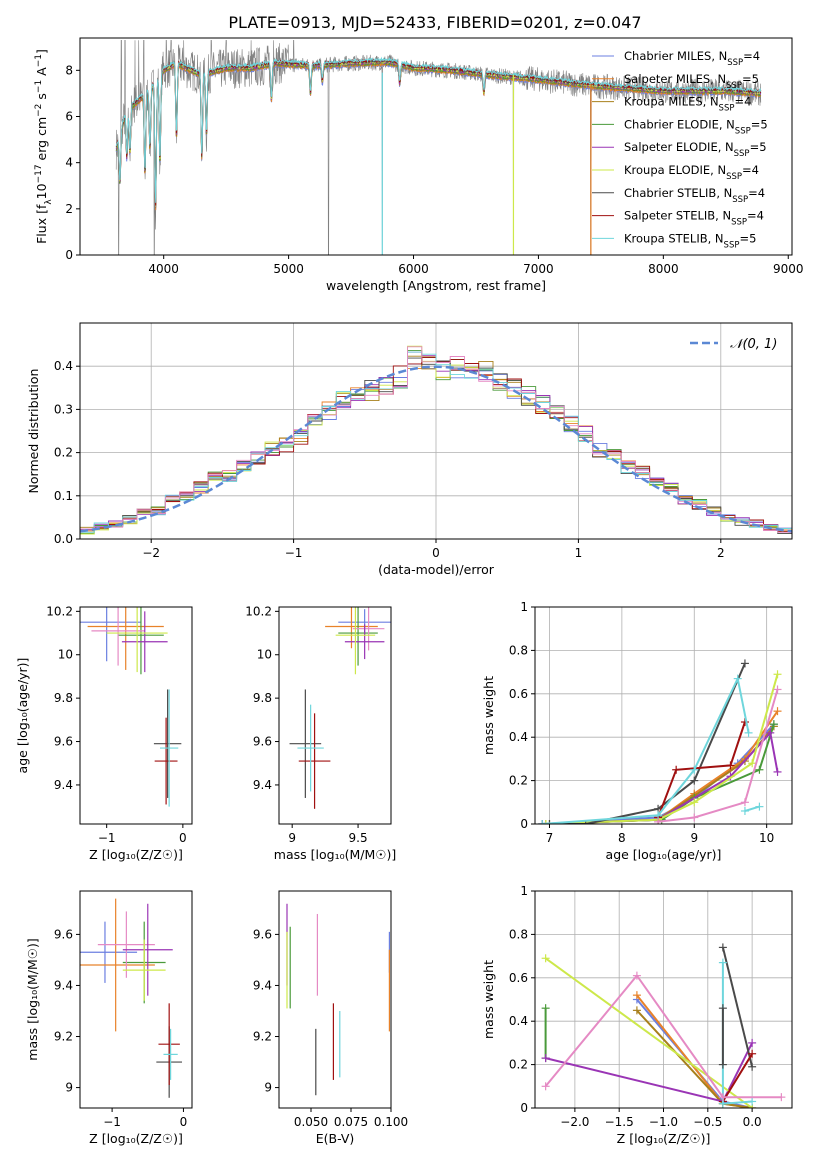  Describe the element at coordinates (32, 999) in the screenshot. I see `y-axis-label: mass [log₁₀(M/M☉)]` at that location.